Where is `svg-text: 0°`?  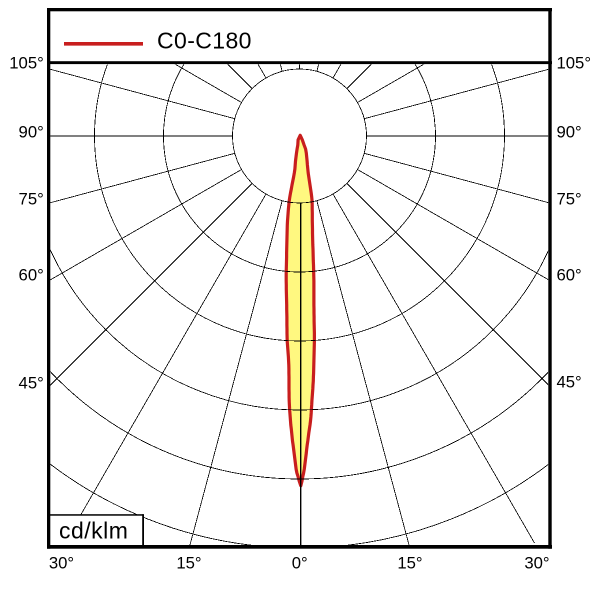 svg-text: 0° is located at coordinates (300, 563).